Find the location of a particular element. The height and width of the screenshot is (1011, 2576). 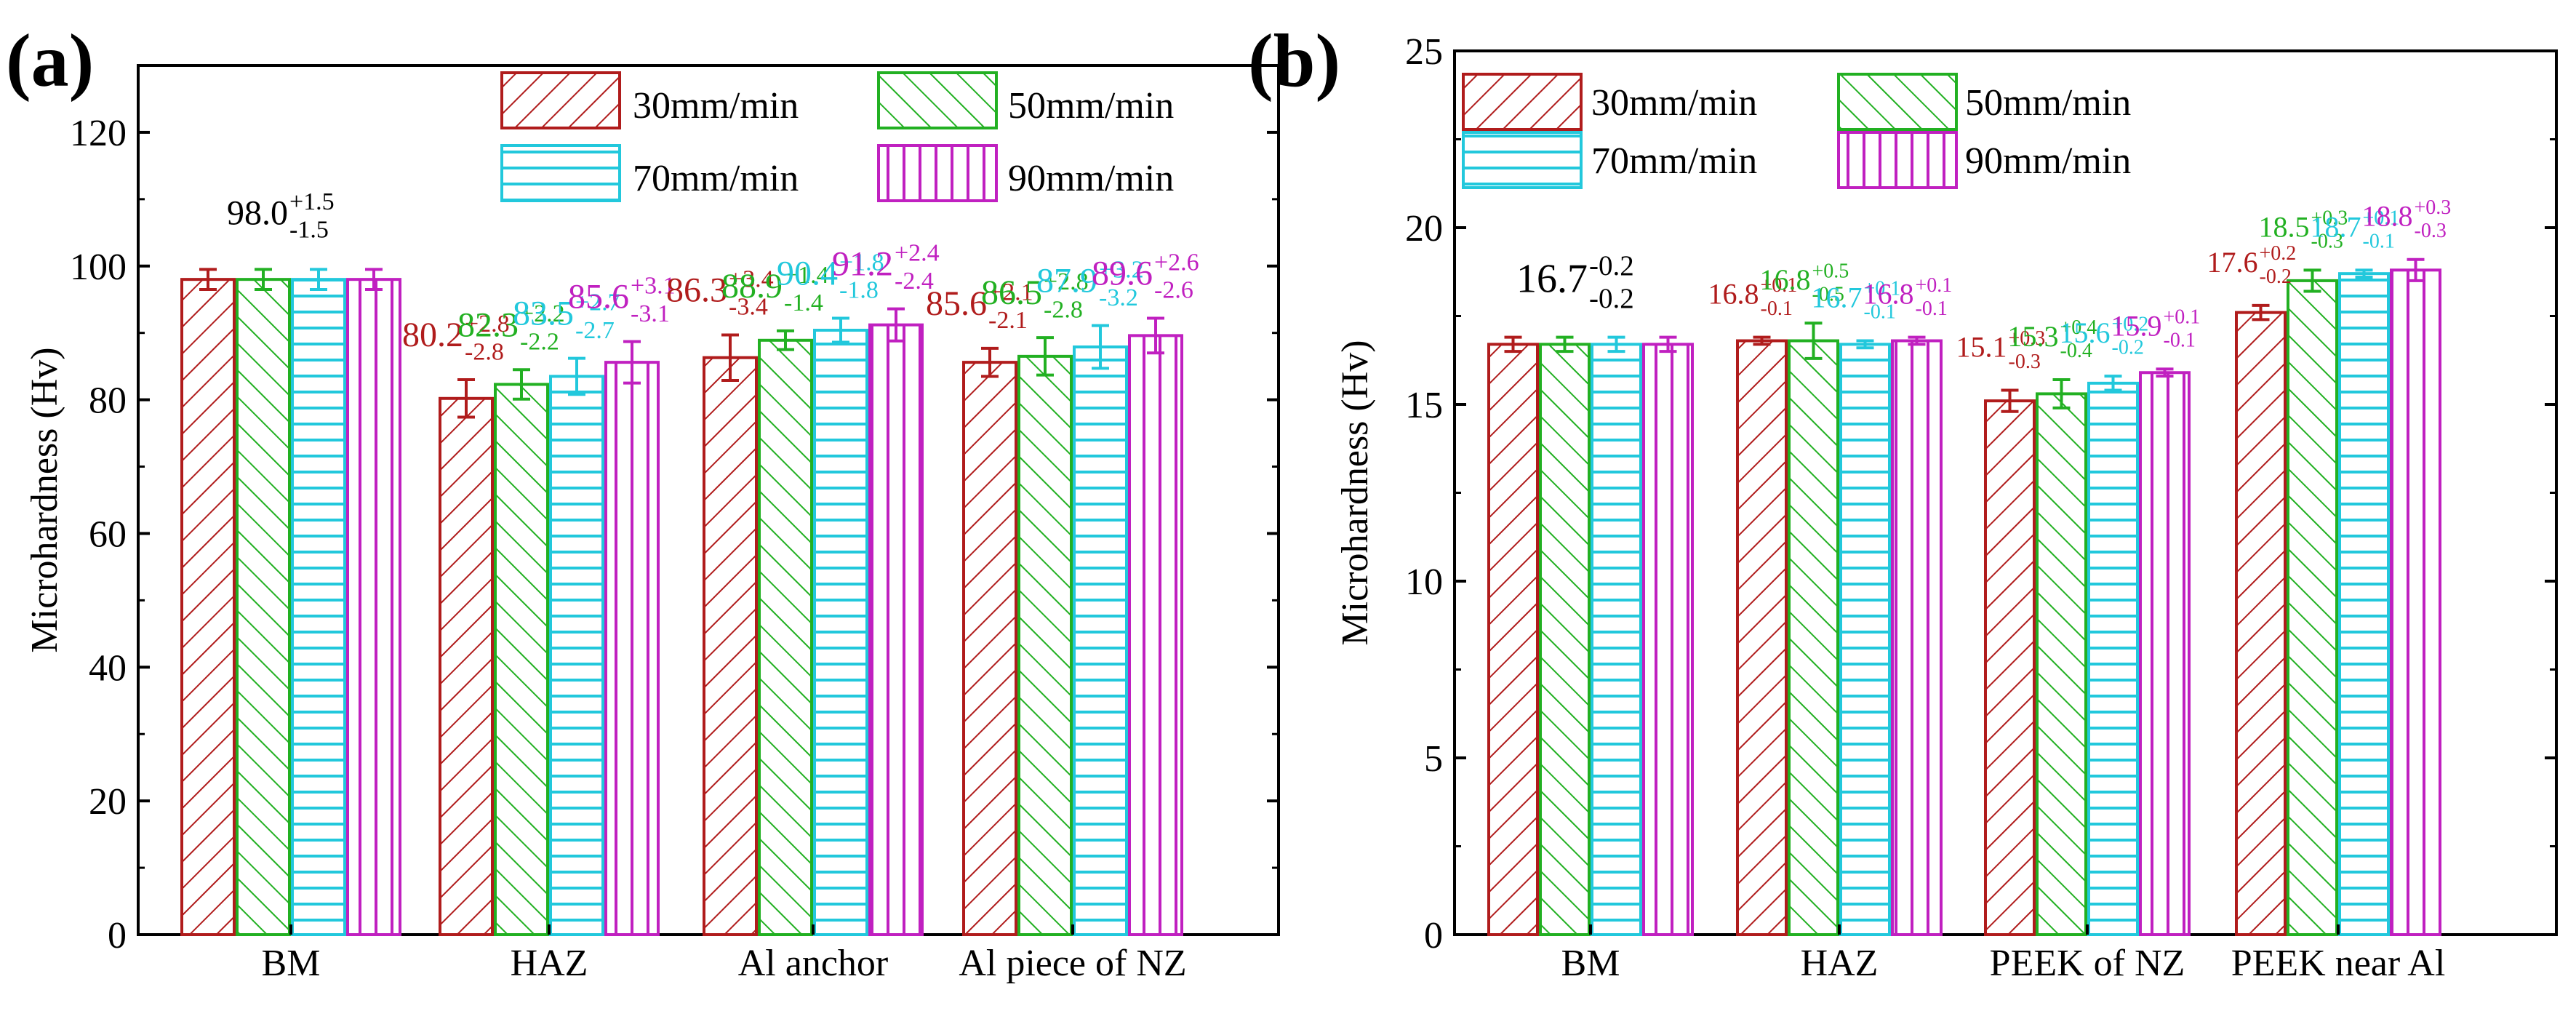

y-tick-label: 15 is located at coordinates (1424, 405).